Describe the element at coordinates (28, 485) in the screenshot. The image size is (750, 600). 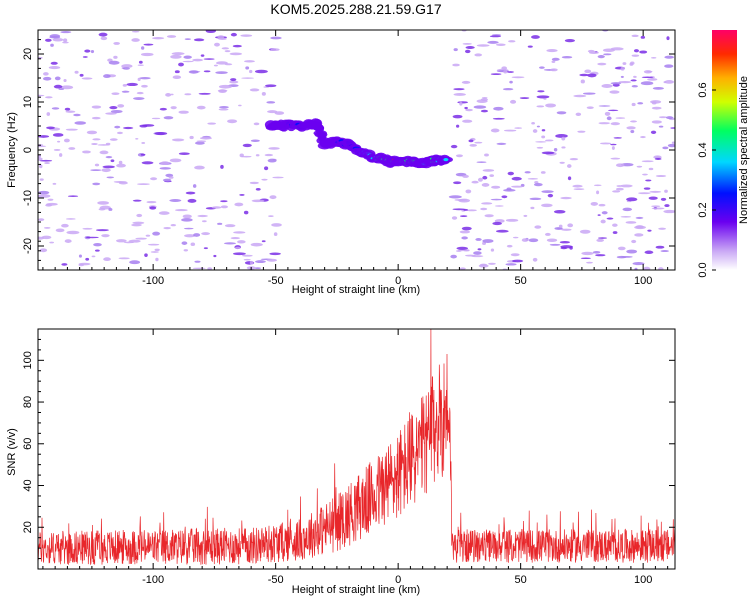
I see `snr-ytick-label: 40` at that location.